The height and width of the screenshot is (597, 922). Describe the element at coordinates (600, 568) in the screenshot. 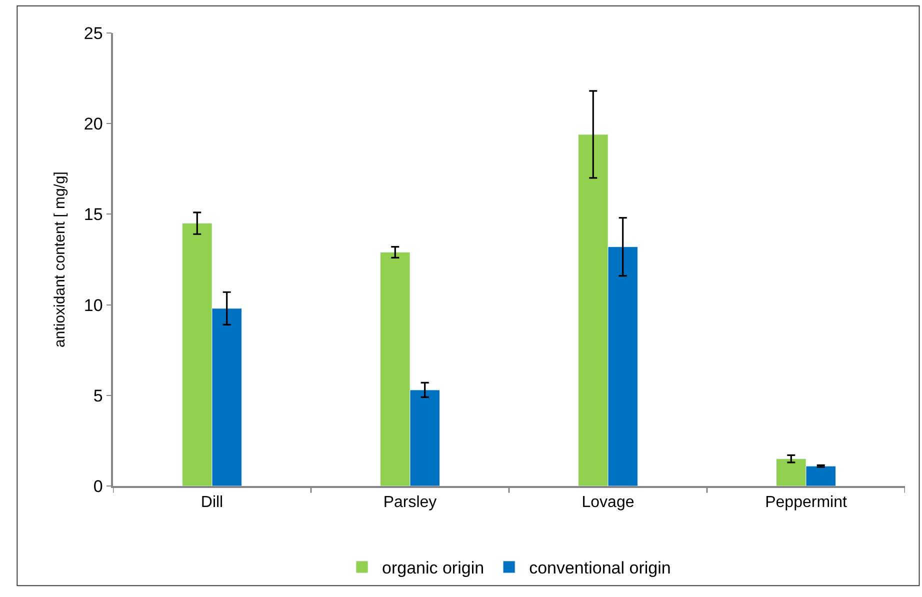

I see `legend-label: conventional origin` at that location.